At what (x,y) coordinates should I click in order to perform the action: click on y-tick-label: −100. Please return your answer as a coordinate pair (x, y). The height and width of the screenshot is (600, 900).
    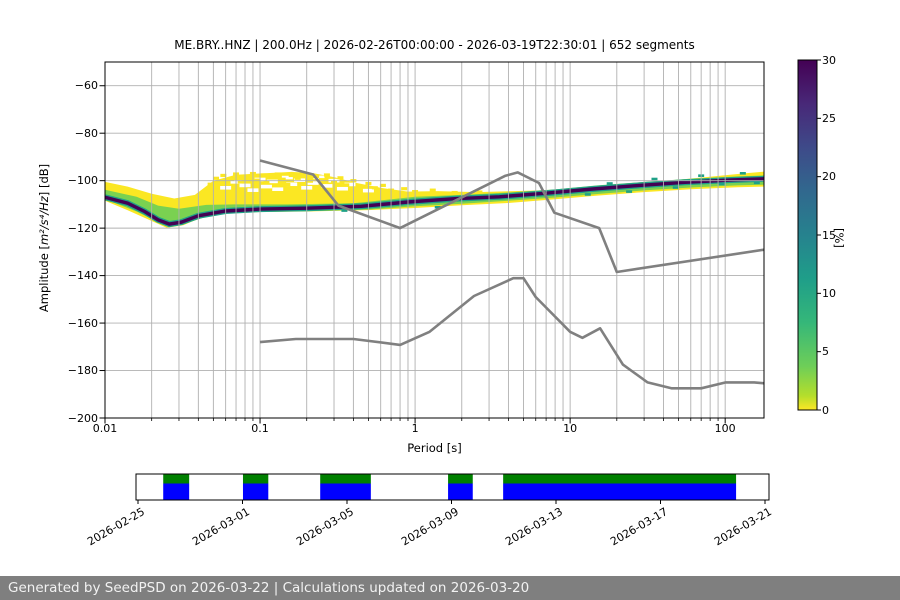
    Looking at the image, I should click on (82, 181).